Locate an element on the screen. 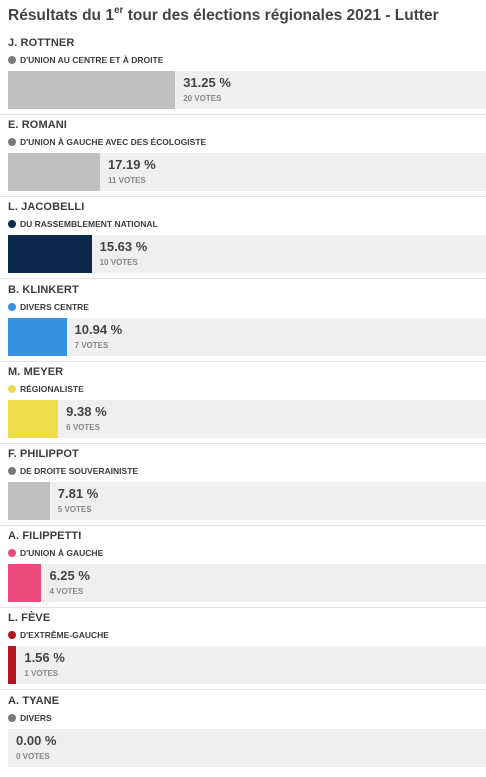 This screenshot has width=486, height=777. candidate-name: A. TYANE is located at coordinates (34, 700).